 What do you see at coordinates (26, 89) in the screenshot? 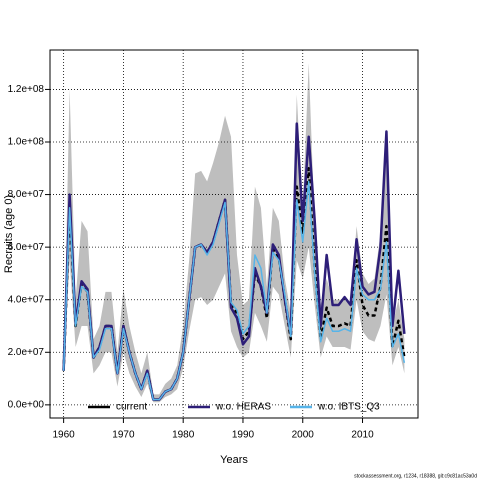
I see `y-tick-label: 1.2e+08` at bounding box center [26, 89].